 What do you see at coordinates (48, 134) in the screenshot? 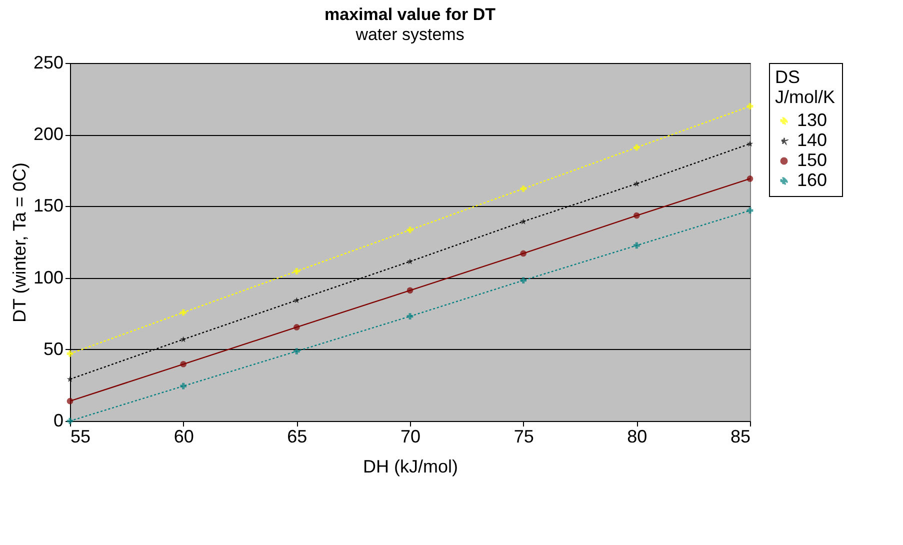
I see `y-tick-label: 200` at bounding box center [48, 134].